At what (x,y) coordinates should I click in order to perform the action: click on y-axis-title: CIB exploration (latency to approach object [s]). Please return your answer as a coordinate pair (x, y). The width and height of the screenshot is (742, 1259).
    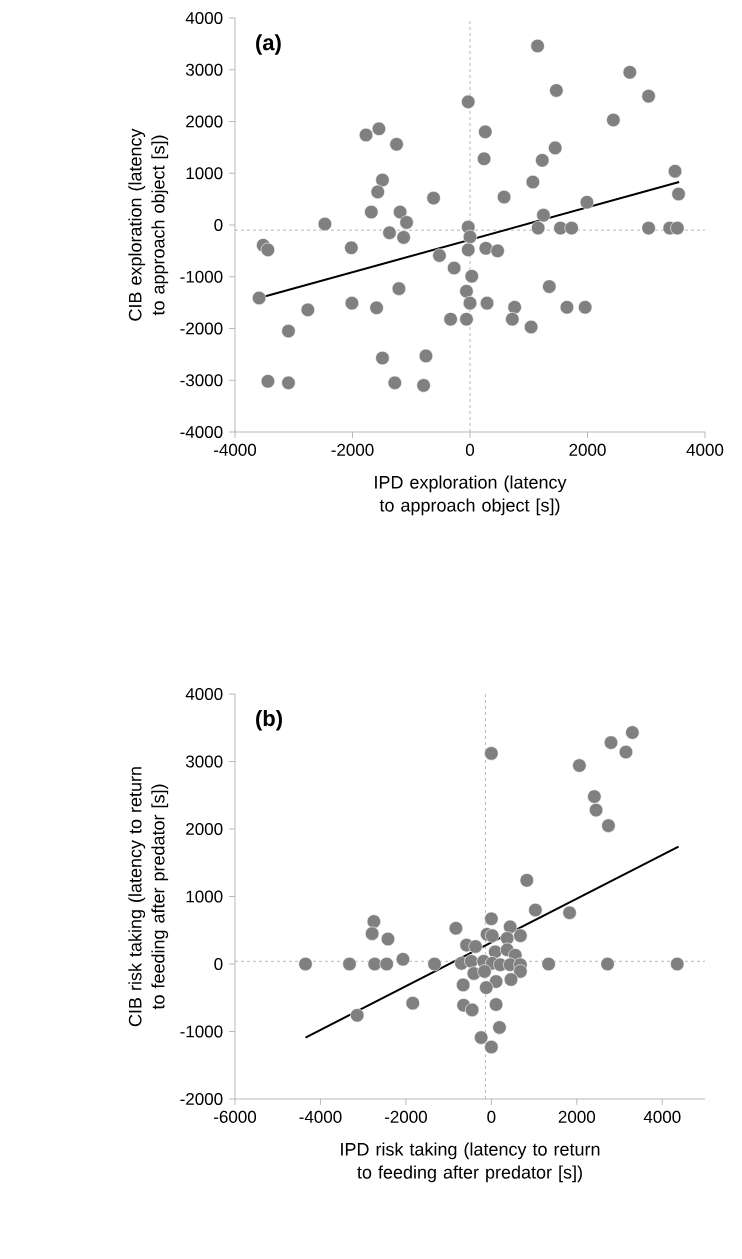
    Looking at the image, I should click on (148, 224).